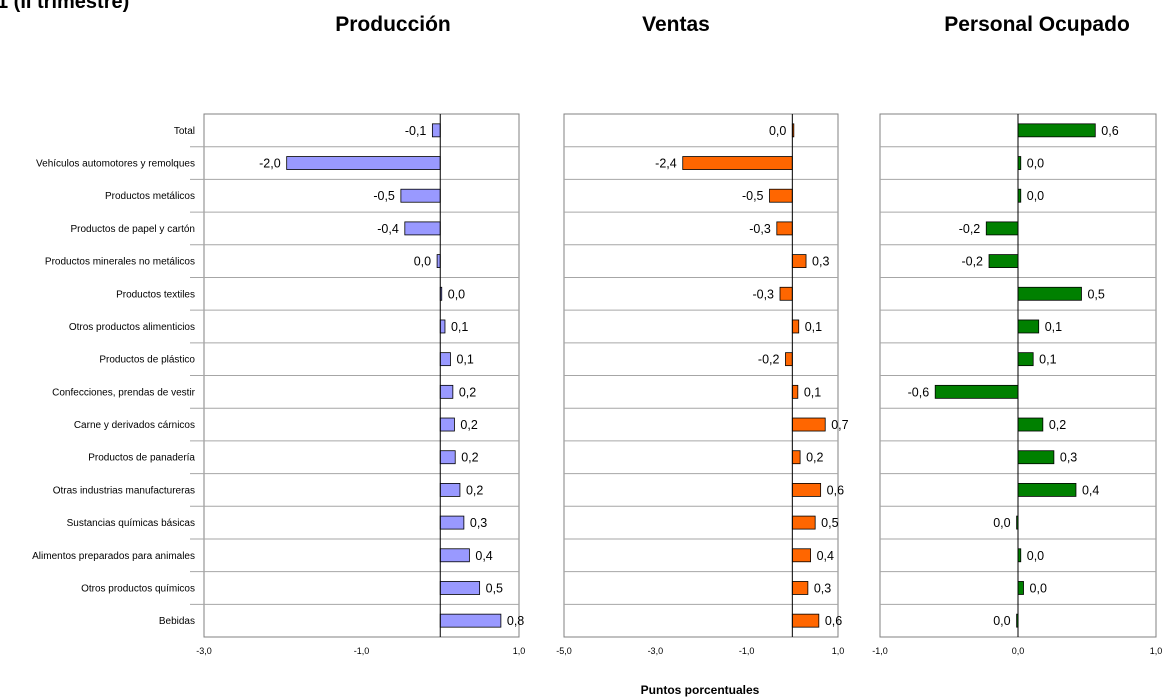 This screenshot has height=697, width=1169. I want to click on category-label: Bebidas, so click(177, 621).